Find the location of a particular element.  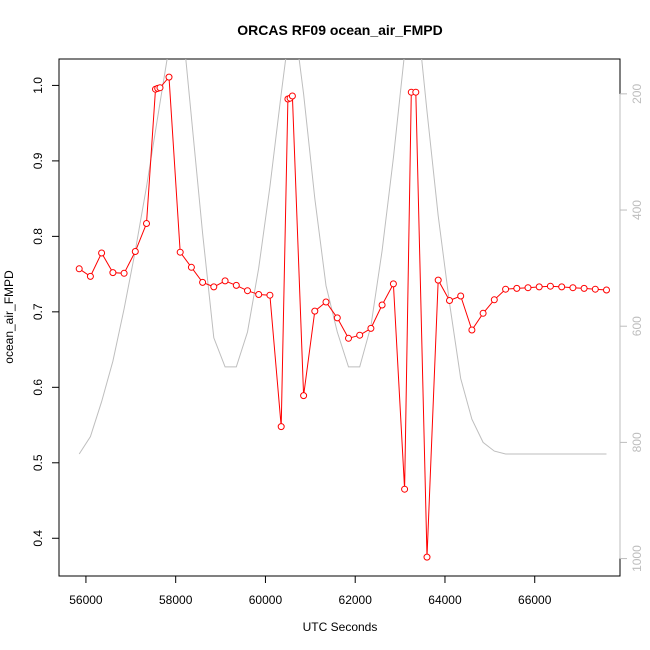

y2-tick-label: 400 is located at coordinates (637, 210).